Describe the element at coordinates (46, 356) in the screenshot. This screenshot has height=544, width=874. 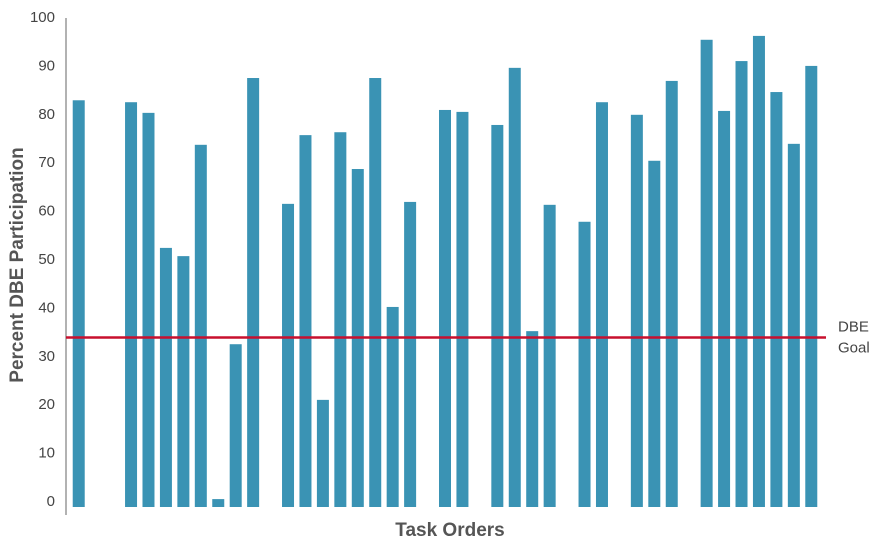
I see `y-tick-label: 30` at that location.